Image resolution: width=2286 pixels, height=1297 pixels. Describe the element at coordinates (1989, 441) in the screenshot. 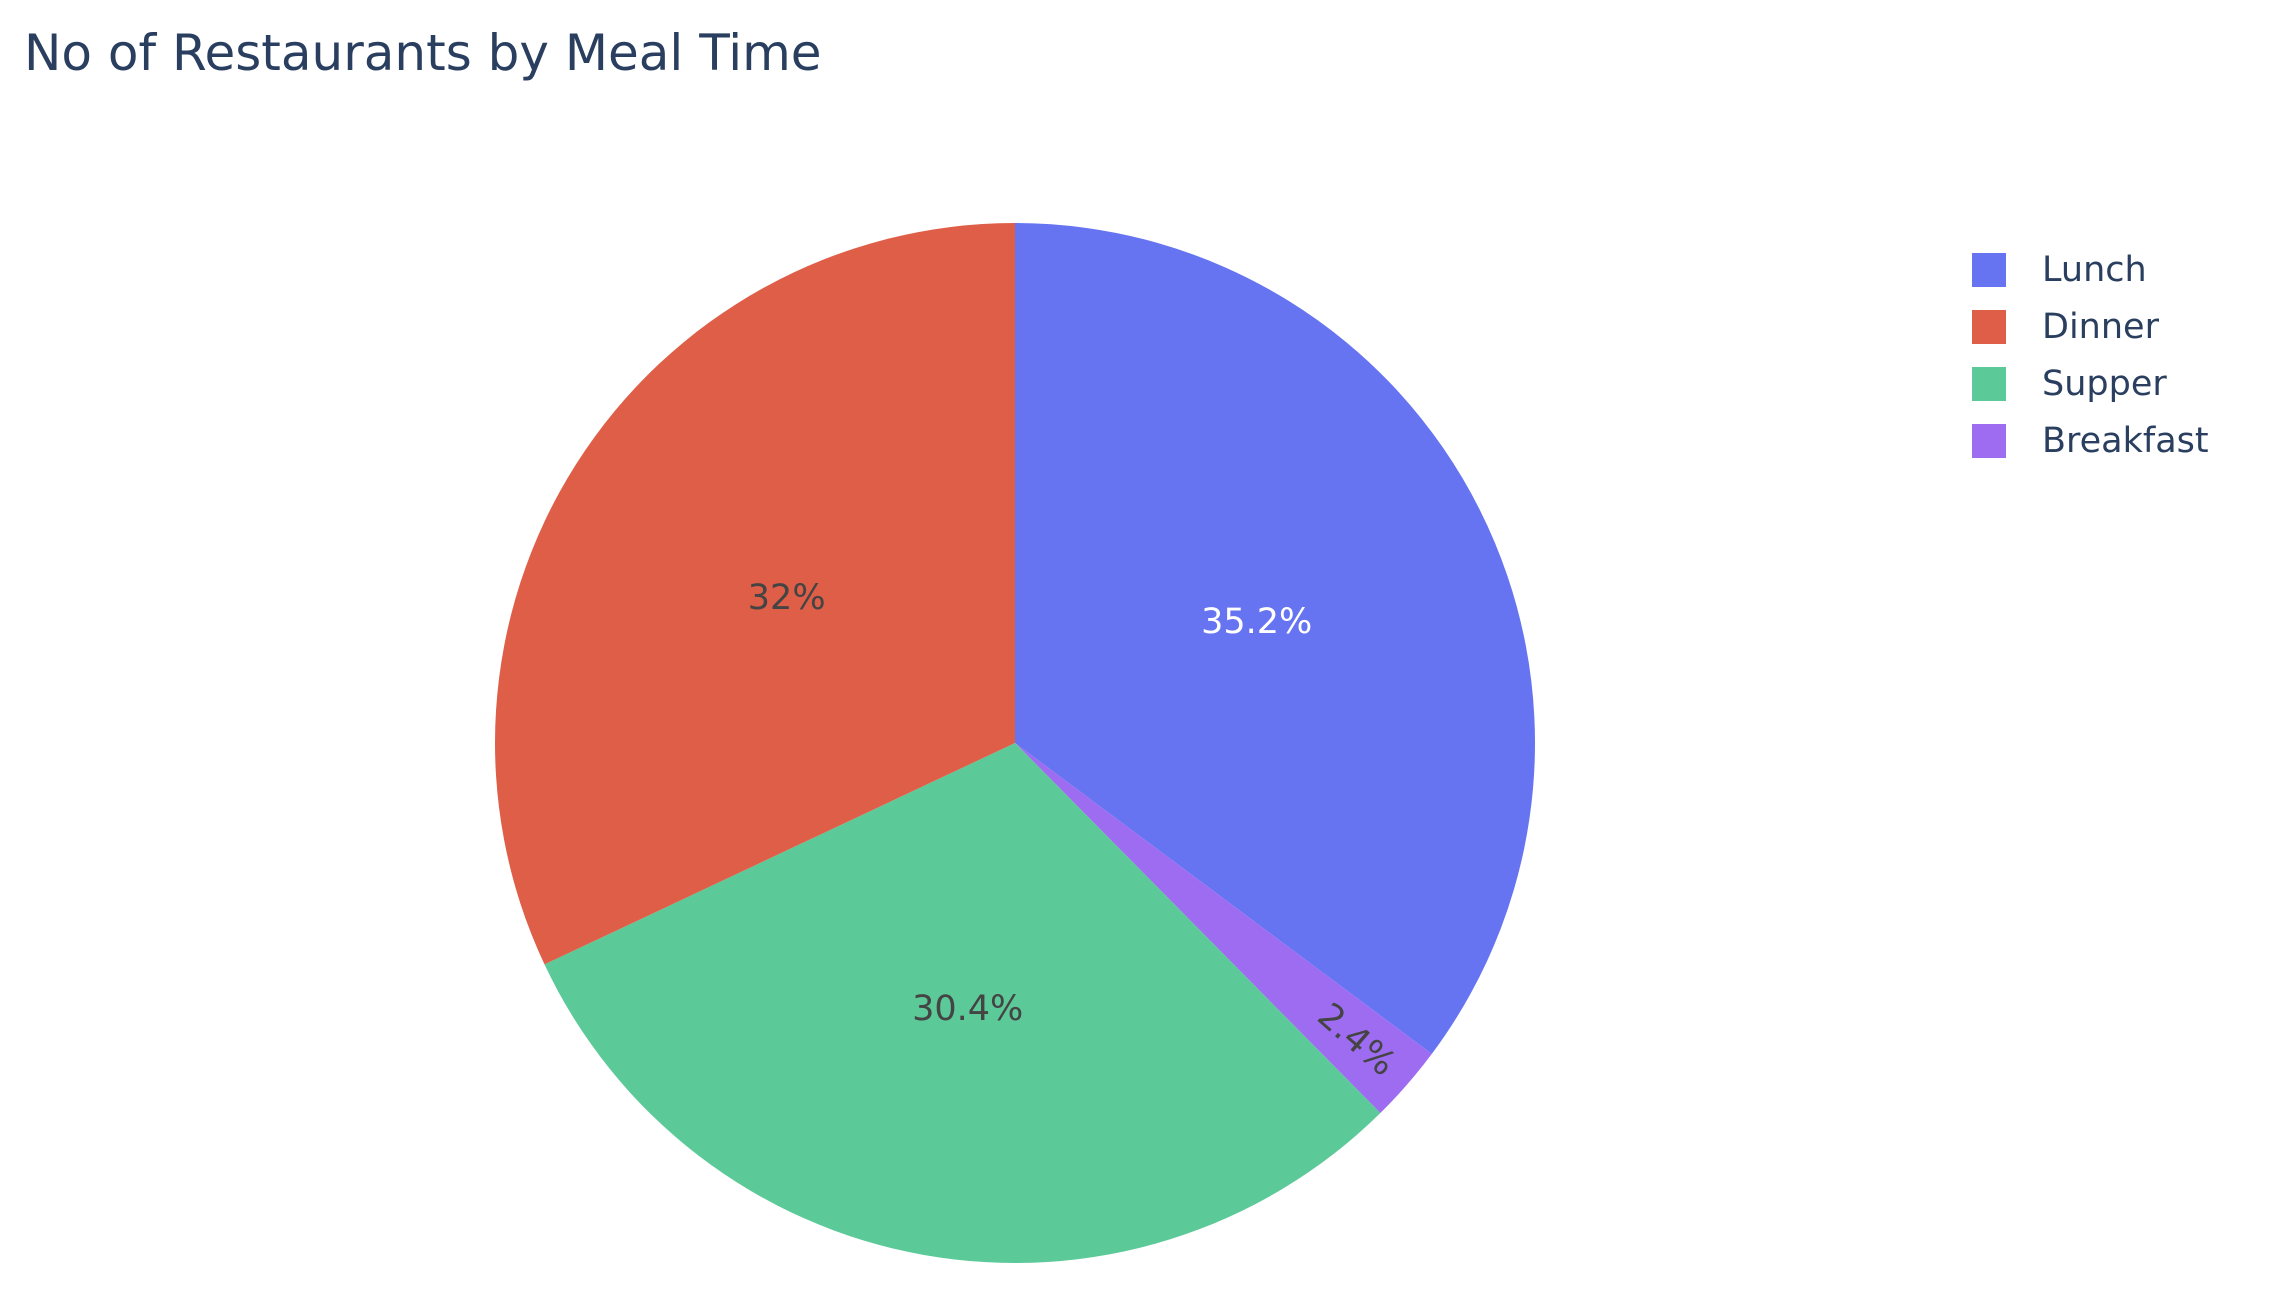

I see `legend-swatch-breakfast` at that location.